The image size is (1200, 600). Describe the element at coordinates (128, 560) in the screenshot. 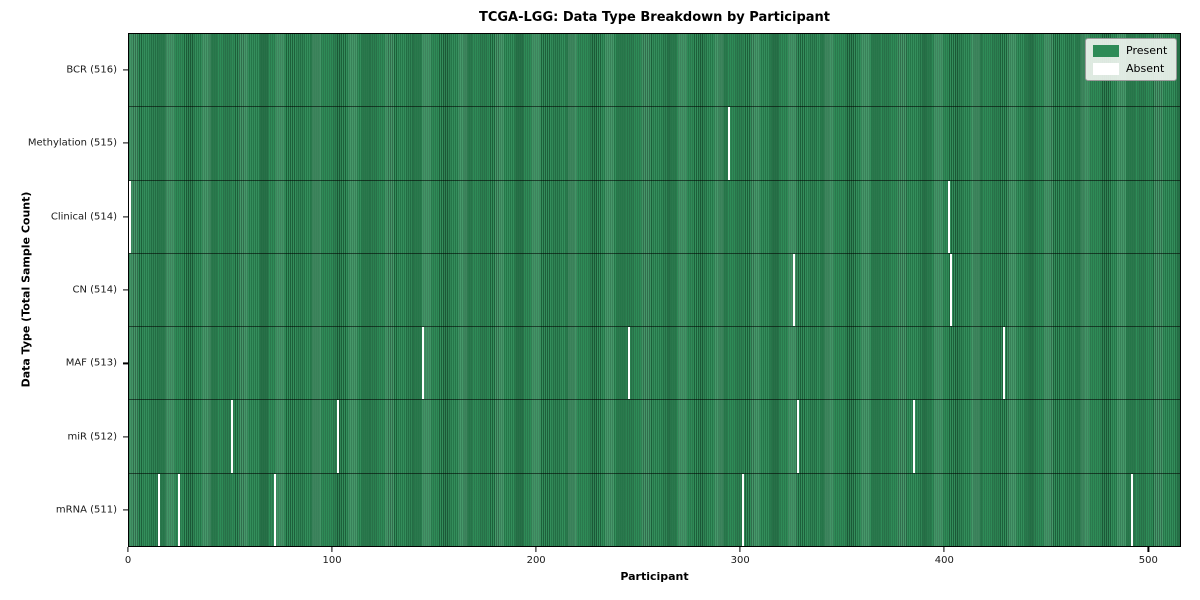

I see `x-tick-label-0: 0` at that location.